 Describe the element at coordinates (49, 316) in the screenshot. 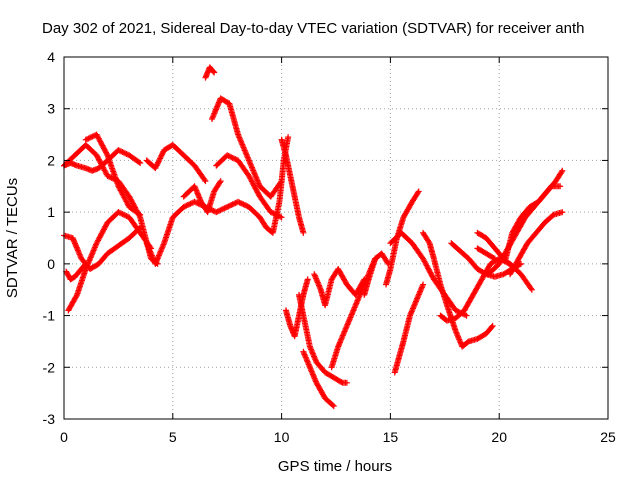

I see `y-tick-label: -1` at that location.